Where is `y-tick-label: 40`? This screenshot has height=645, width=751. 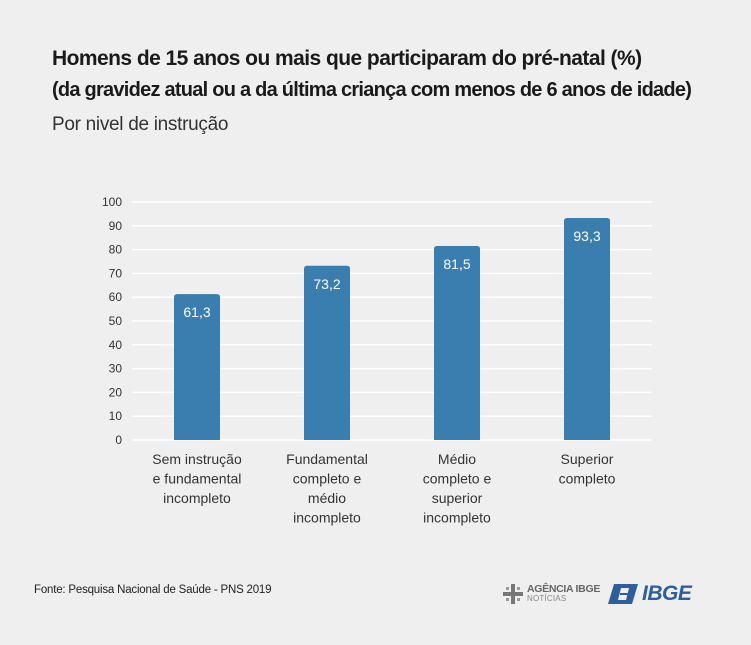 y-tick-label: 40 is located at coordinates (116, 345).